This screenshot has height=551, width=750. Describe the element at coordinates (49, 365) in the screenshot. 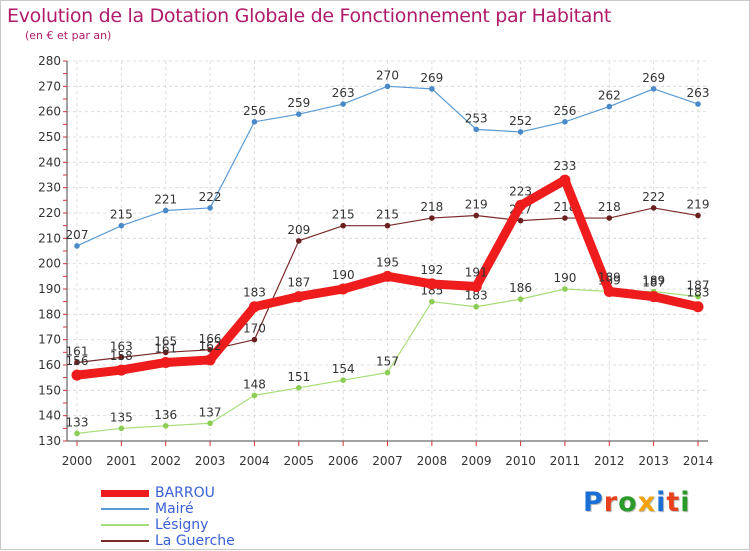

I see `y-tick-label: 160` at that location.